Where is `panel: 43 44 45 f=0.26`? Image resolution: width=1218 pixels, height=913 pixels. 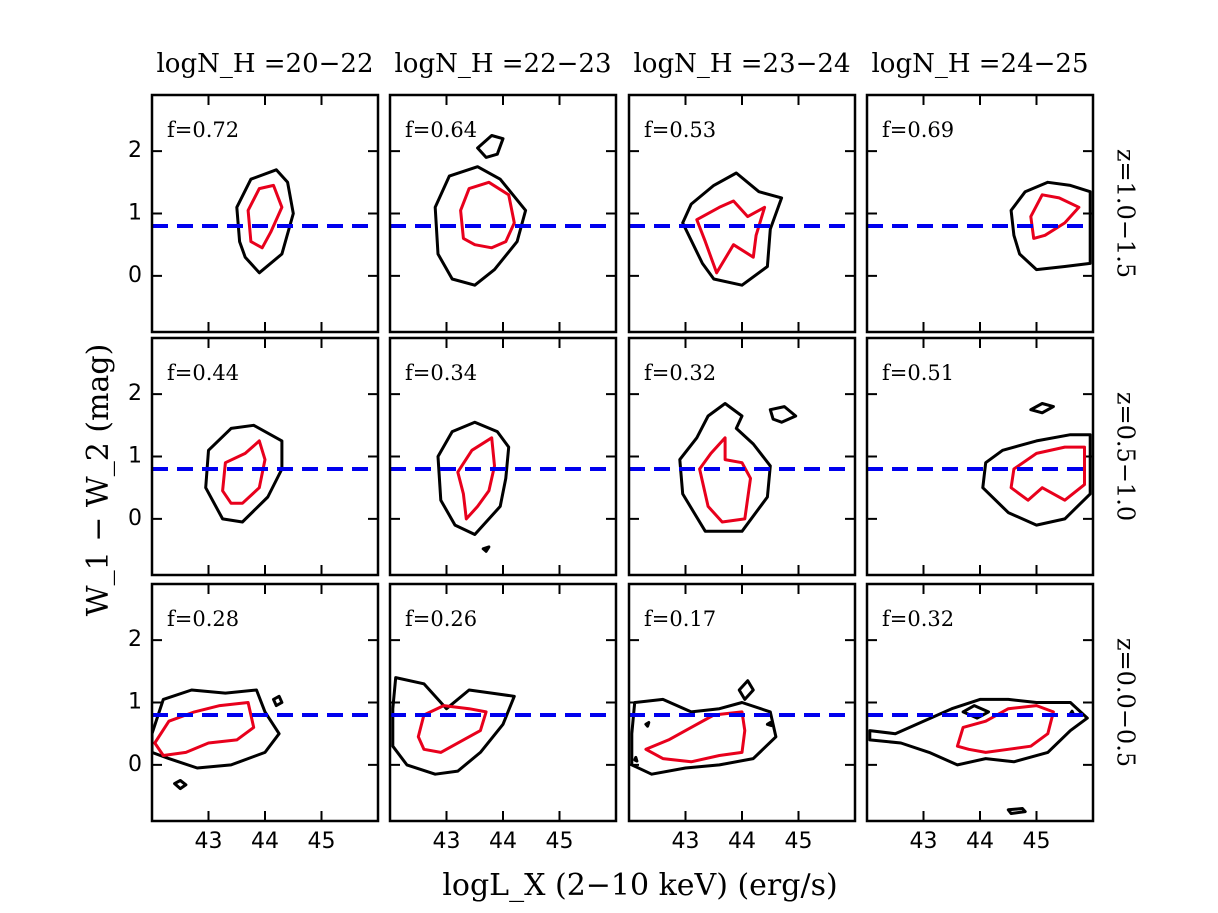 panel: 43 44 45 f=0.26 is located at coordinates (503, 718).